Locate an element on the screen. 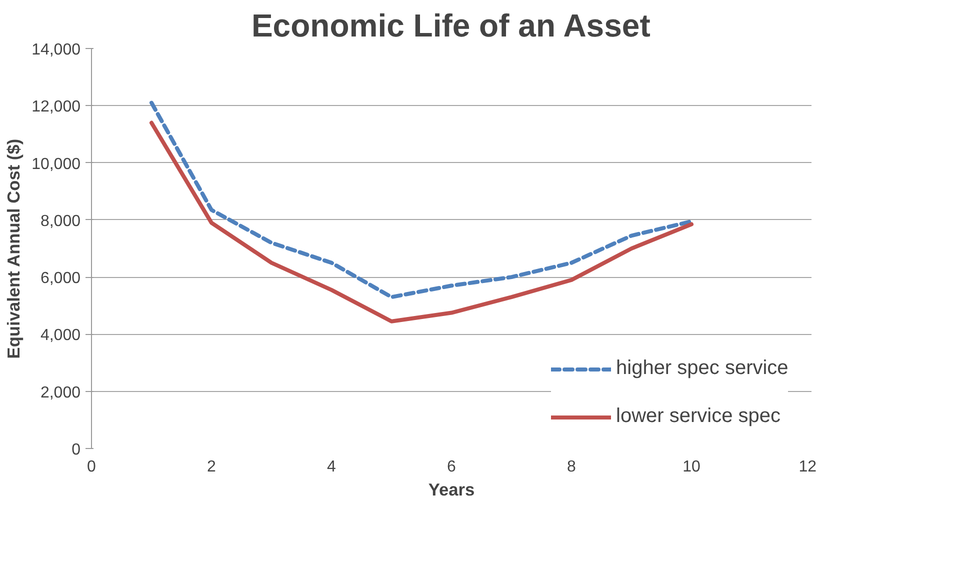  y-tick-label: 12,000 is located at coordinates (56, 107).